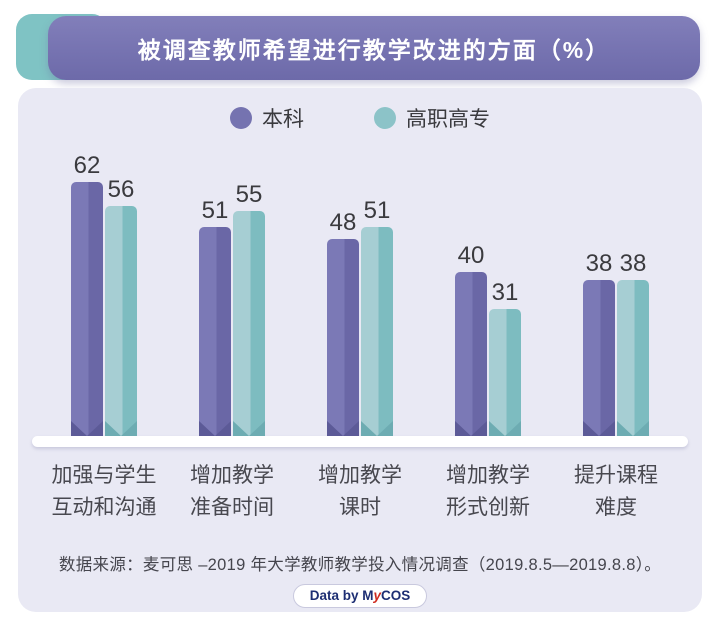  I want to click on badge-brand-y: y, so click(377, 595).